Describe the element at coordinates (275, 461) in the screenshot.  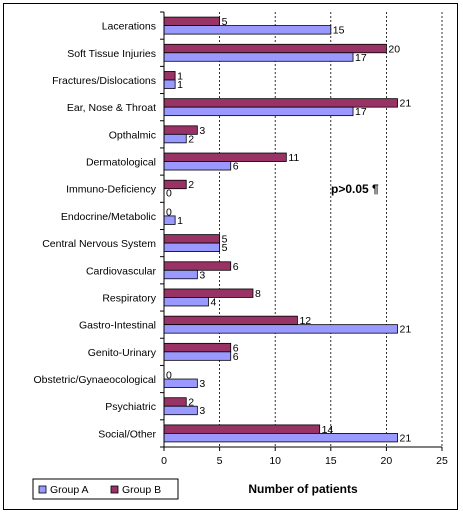
I see `x-tick-label: 10` at that location.